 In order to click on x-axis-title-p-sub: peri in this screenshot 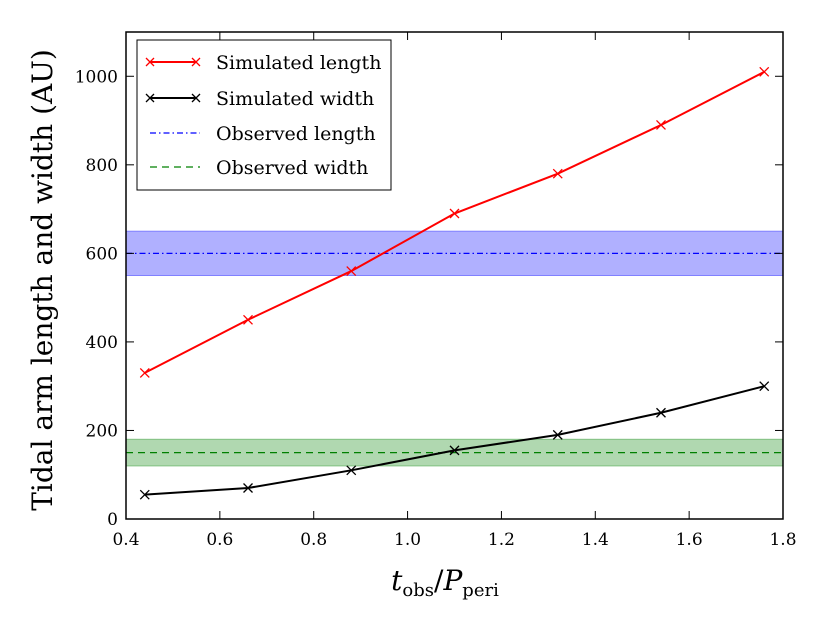, I will do `click(480, 590)`.